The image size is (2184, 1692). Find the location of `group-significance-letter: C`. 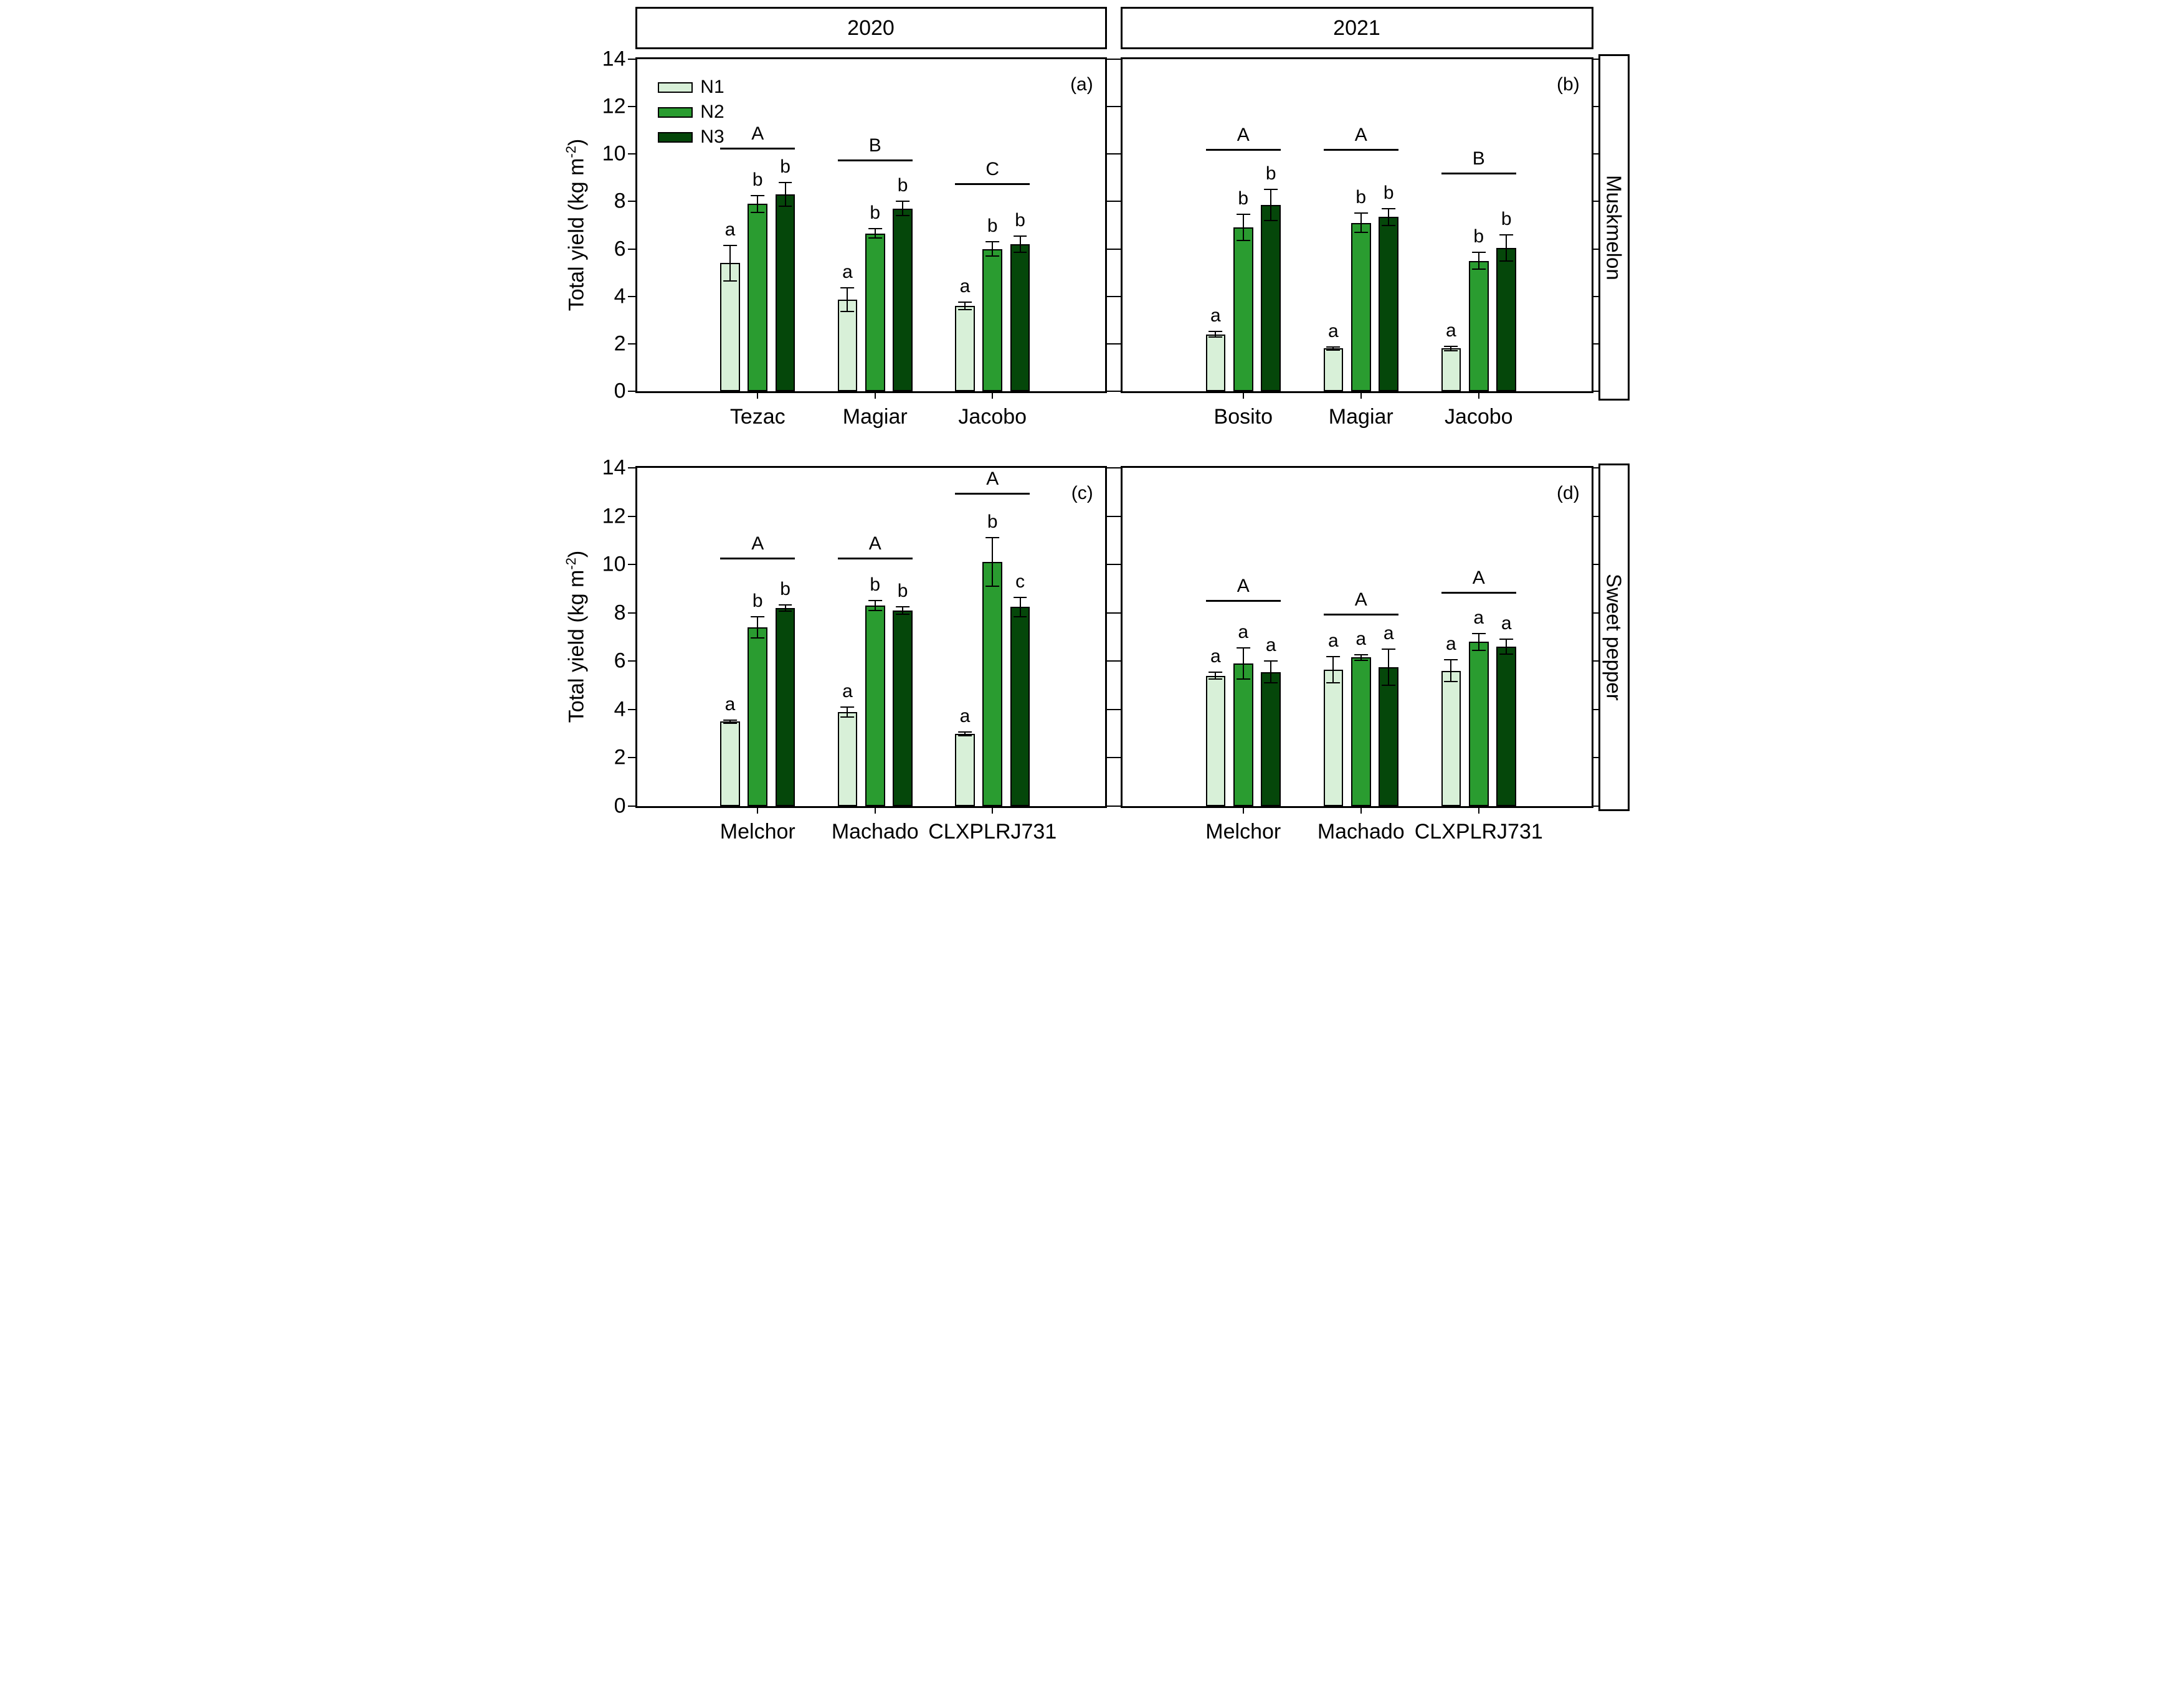

group-significance-letter: C is located at coordinates (992, 168).